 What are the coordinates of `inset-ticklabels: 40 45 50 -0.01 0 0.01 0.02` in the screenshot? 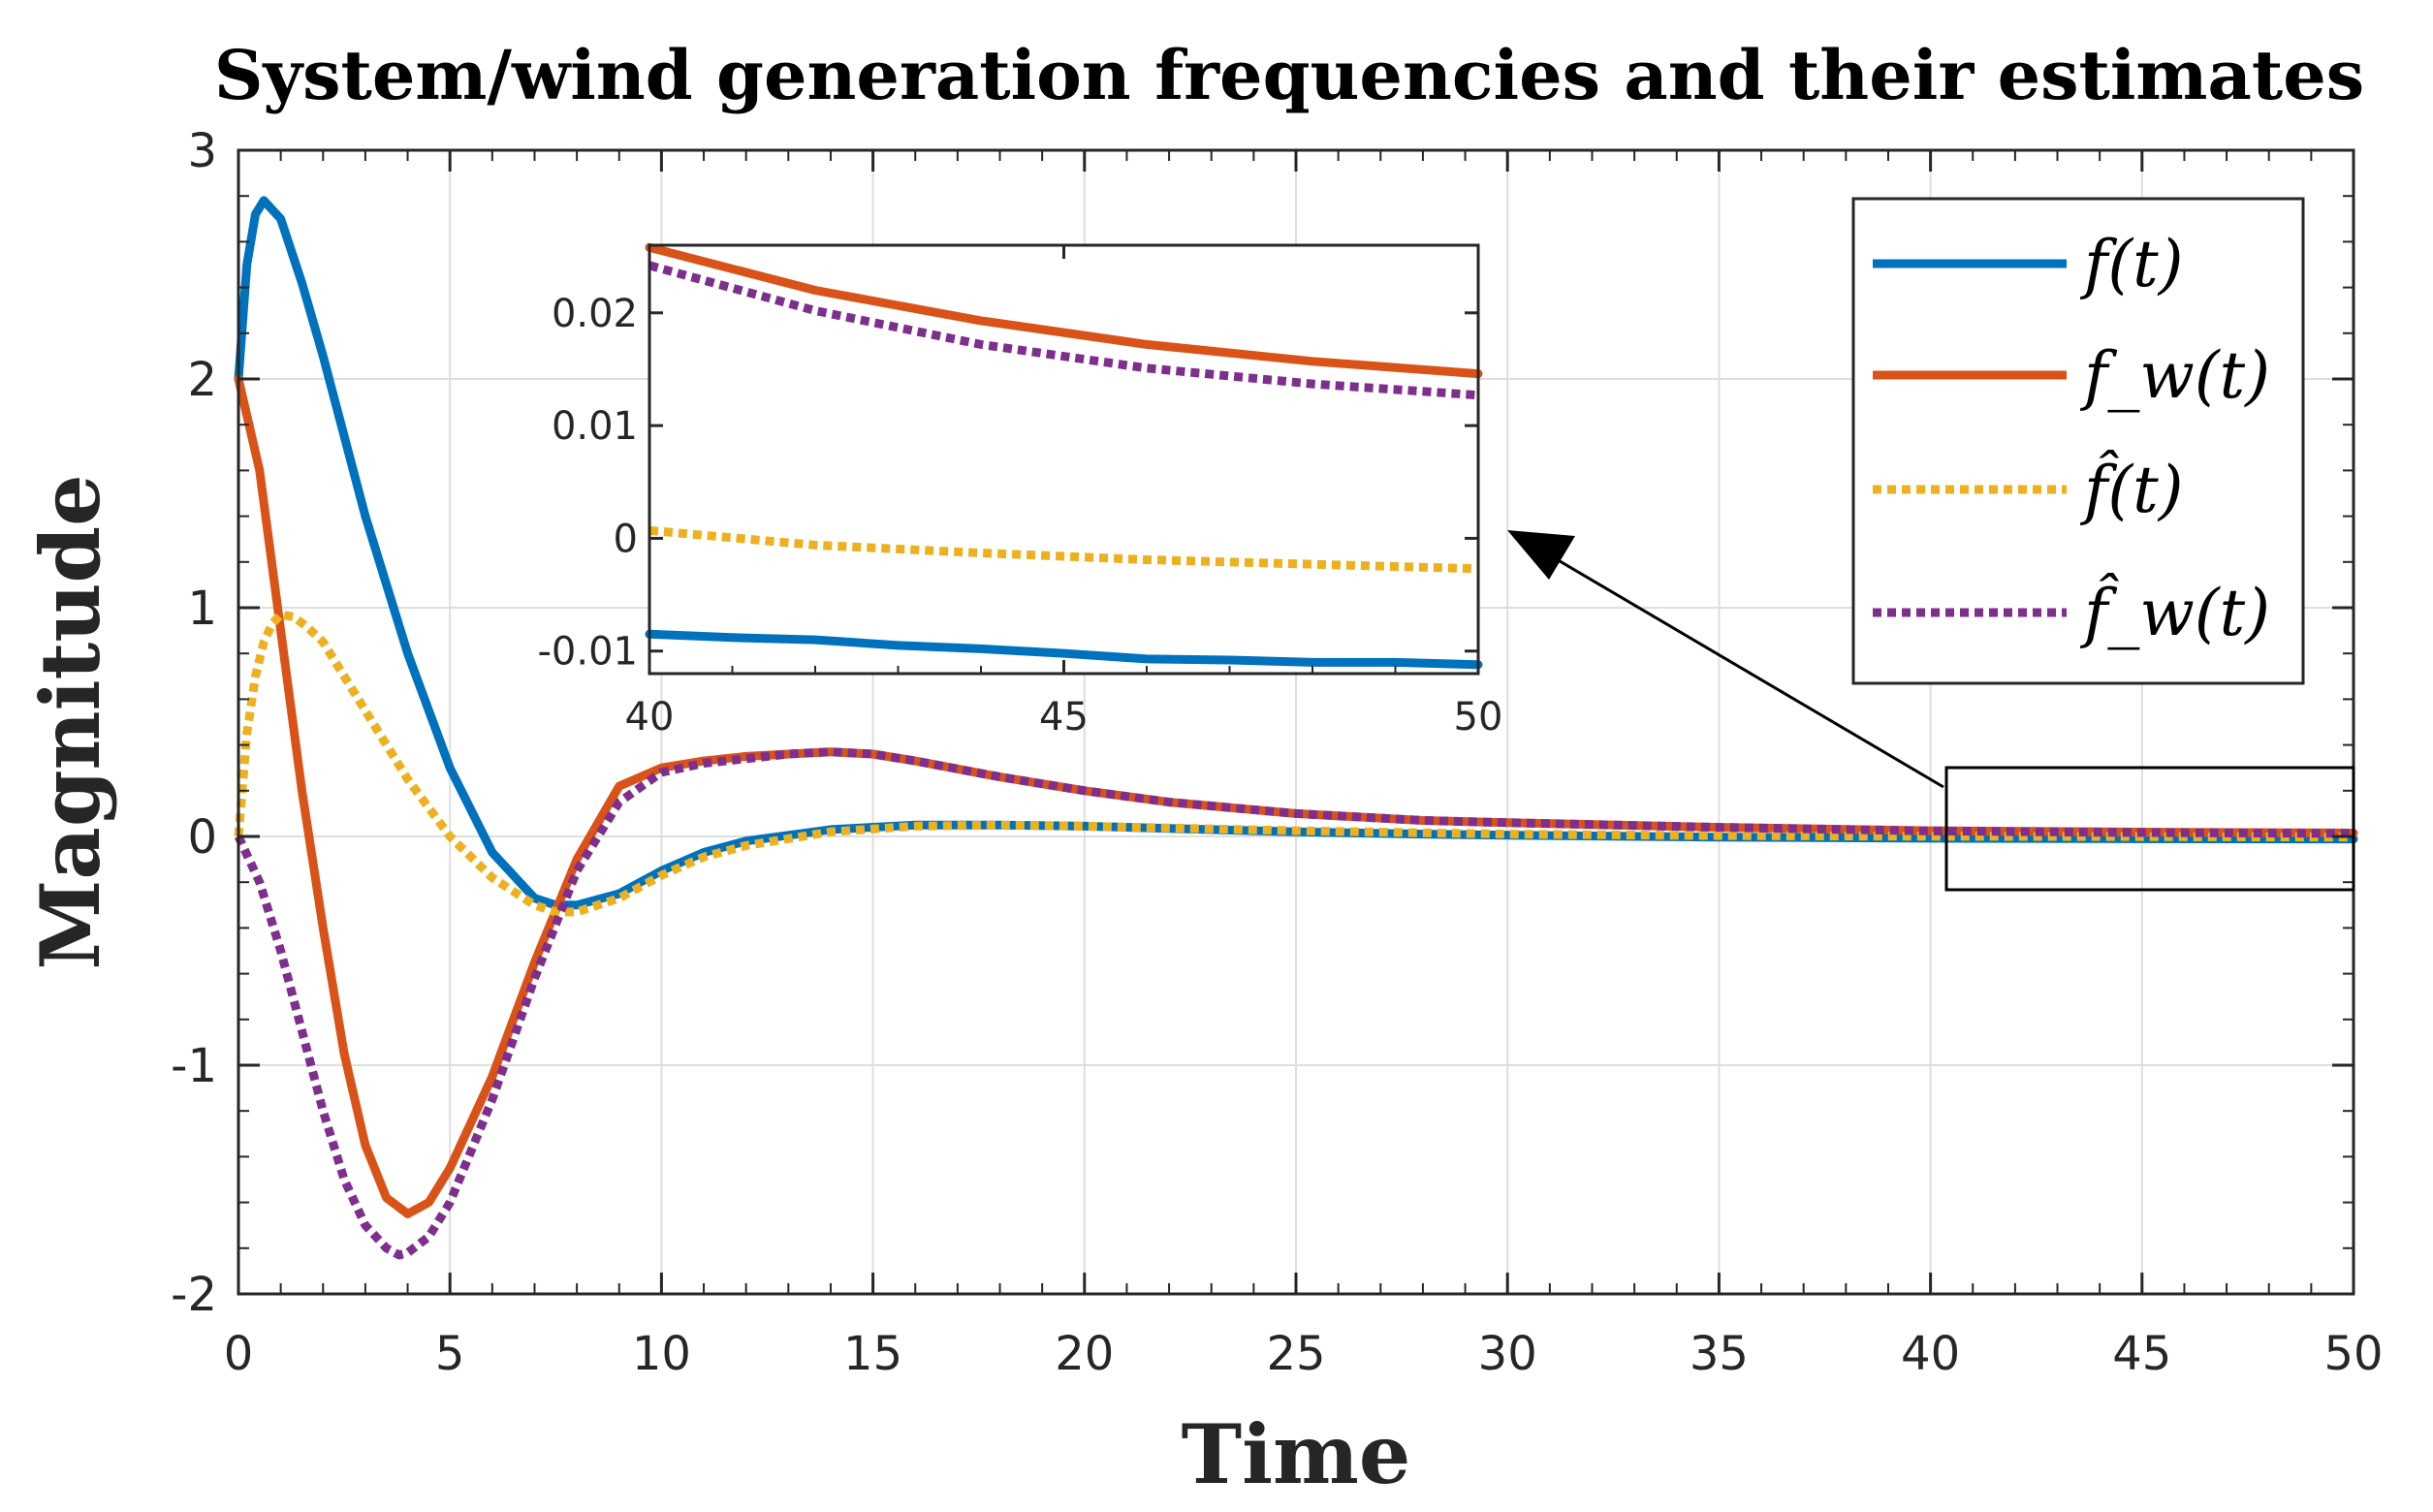 It's located at (1020, 516).